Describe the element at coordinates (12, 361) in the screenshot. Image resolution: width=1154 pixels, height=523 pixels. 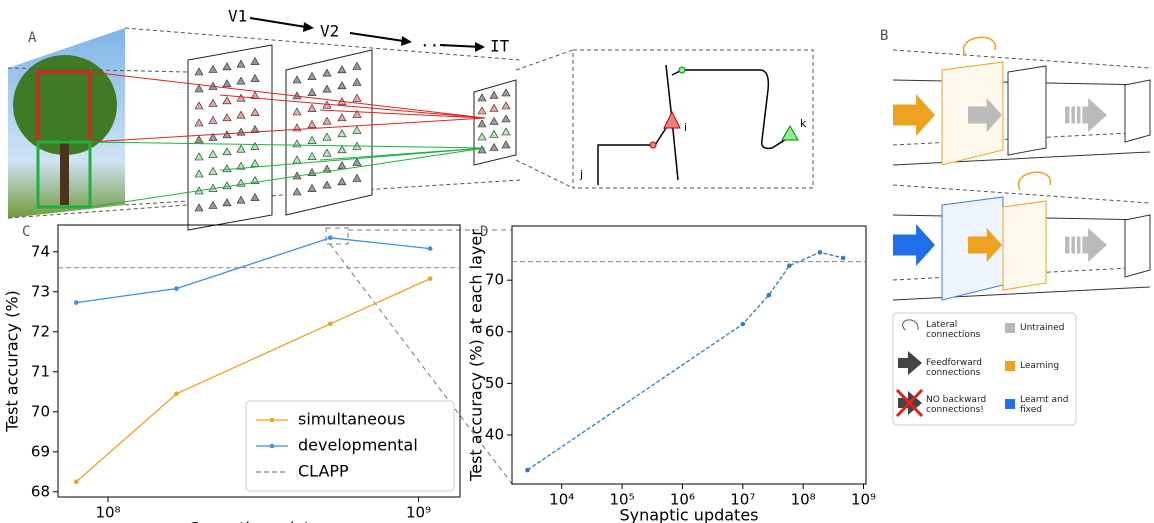
I see `y-axis-label: Test accuracy (%)` at that location.